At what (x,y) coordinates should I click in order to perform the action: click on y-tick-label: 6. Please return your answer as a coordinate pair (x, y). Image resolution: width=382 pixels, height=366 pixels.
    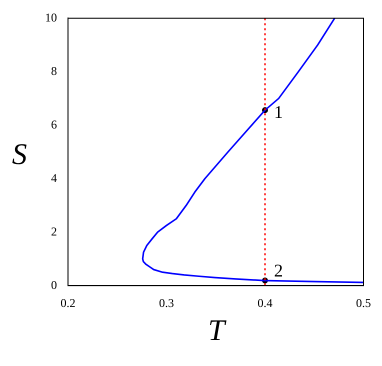
    Looking at the image, I should click on (54, 124).